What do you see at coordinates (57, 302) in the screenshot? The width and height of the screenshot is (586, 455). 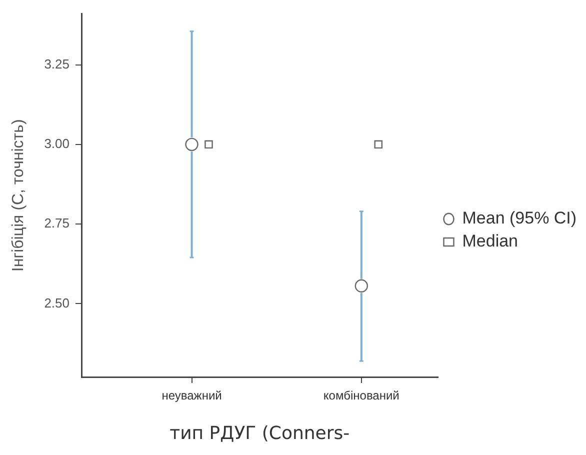 I see `y-tick-label: 2.50` at bounding box center [57, 302].